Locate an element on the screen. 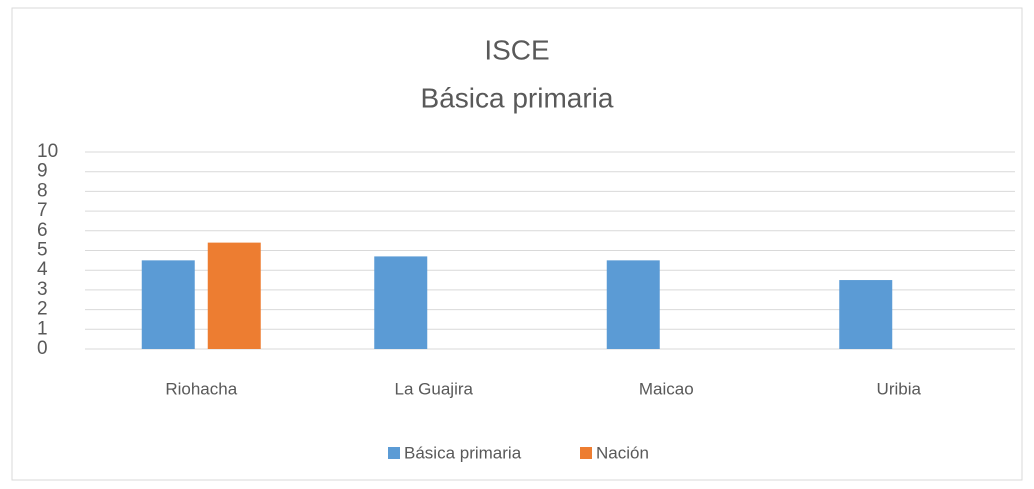 The image size is (1034, 489). x-tick-label: Riohacha is located at coordinates (201, 388).